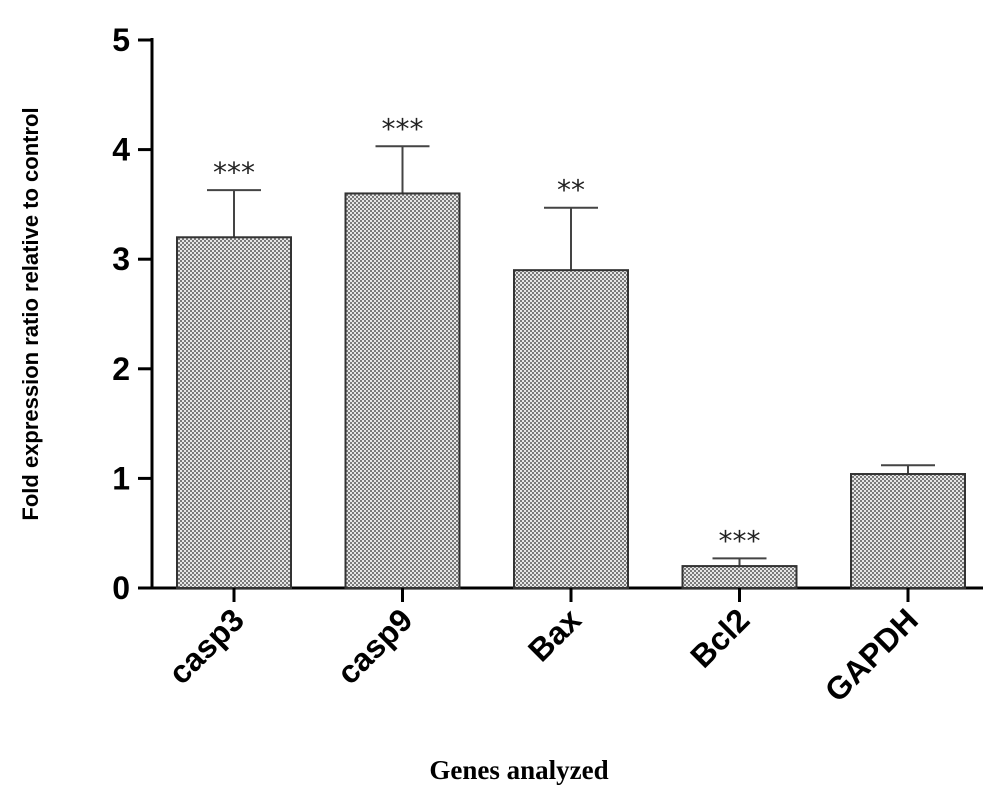  Describe the element at coordinates (121, 369) in the screenshot. I see `y-tick-label: 2` at that location.